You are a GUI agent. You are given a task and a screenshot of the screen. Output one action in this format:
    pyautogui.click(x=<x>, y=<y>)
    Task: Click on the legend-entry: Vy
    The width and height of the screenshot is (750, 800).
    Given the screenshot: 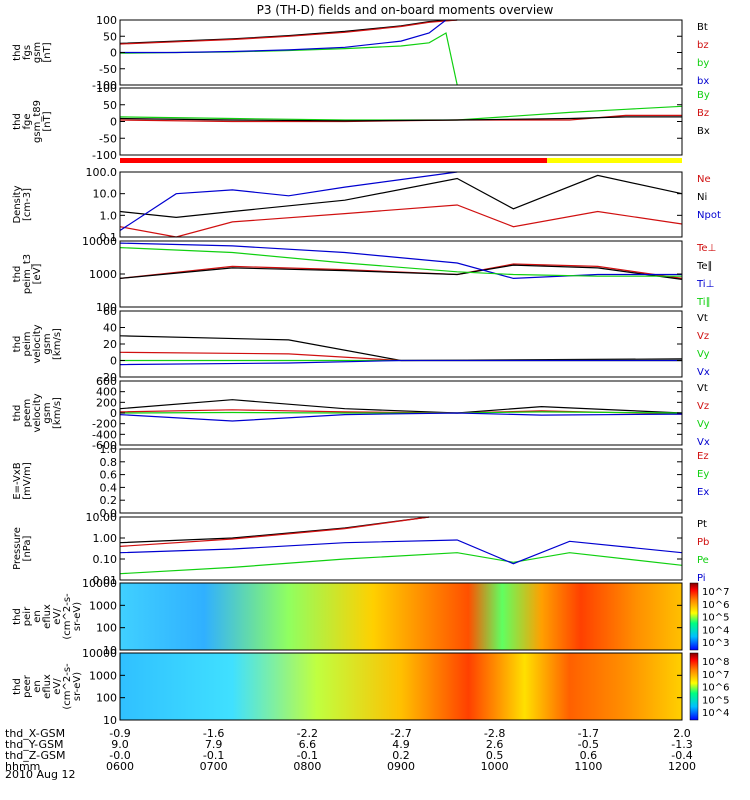 What is the action you would take?
    pyautogui.click(x=703, y=424)
    